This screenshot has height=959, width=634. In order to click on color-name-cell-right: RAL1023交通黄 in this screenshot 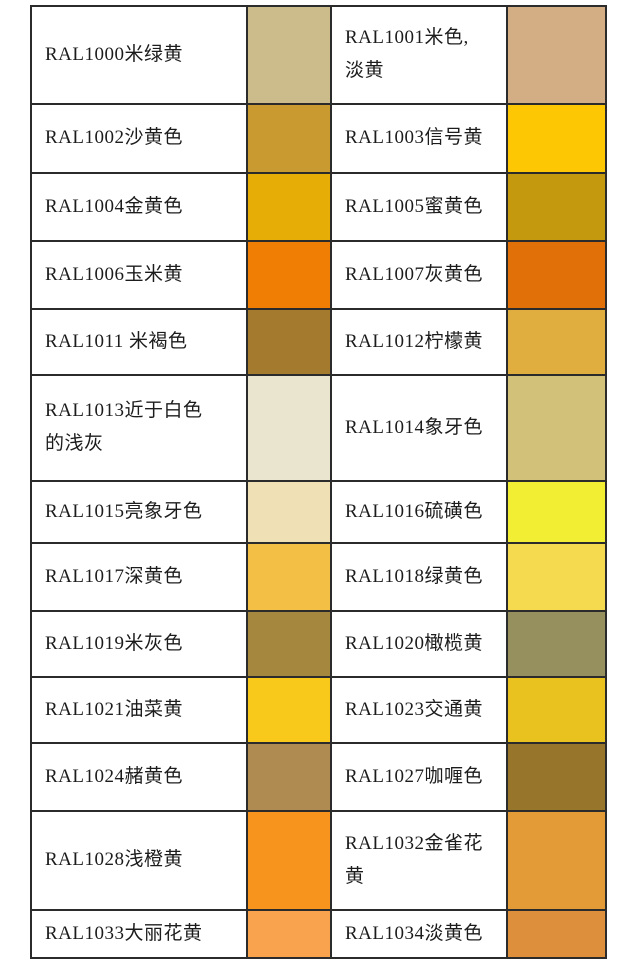, I will do `click(419, 710)`.